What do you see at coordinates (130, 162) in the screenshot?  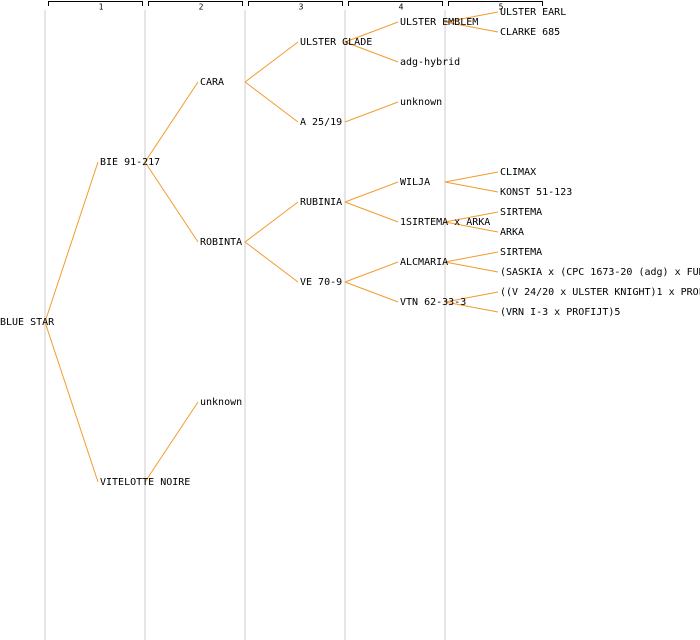 I see `node-label: BIE 91-217` at bounding box center [130, 162].